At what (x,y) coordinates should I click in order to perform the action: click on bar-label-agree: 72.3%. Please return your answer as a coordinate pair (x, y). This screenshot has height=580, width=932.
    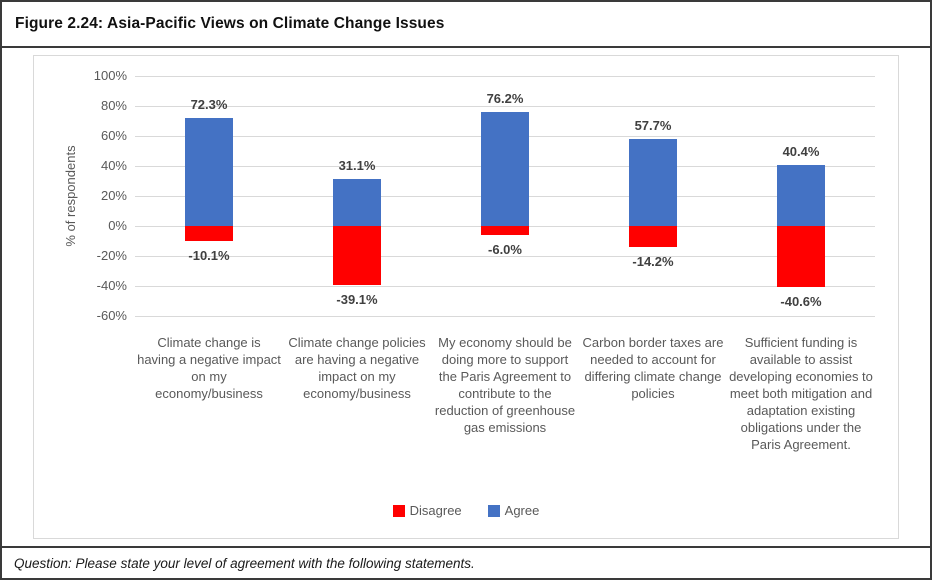
    Looking at the image, I should click on (209, 104).